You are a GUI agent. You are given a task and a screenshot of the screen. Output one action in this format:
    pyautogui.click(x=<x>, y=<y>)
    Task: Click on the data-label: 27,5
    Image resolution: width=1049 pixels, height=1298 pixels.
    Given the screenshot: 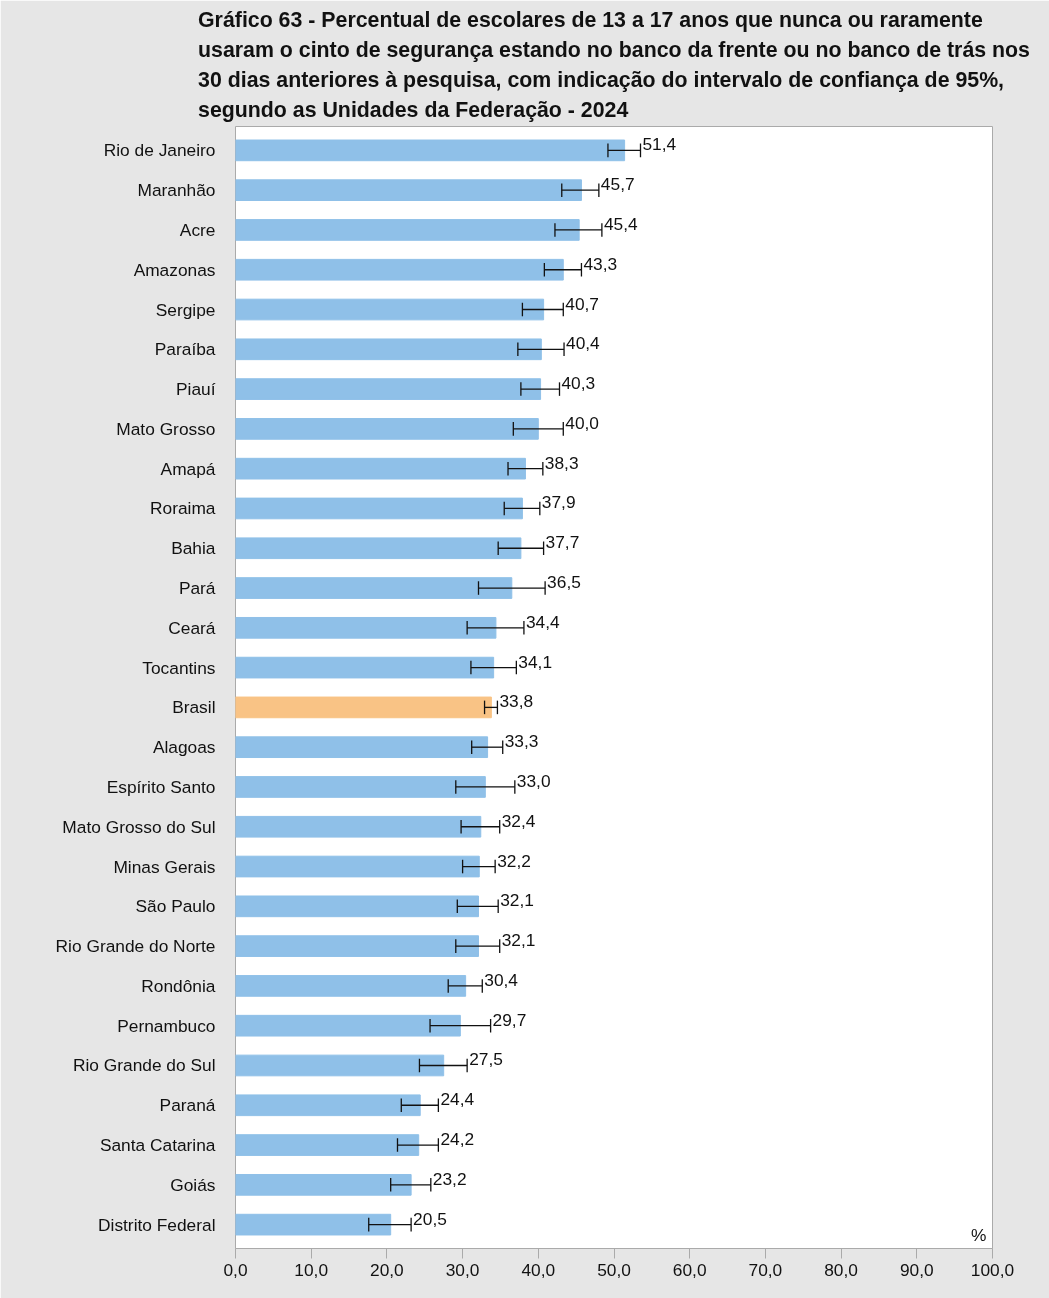 What is the action you would take?
    pyautogui.click(x=486, y=1059)
    